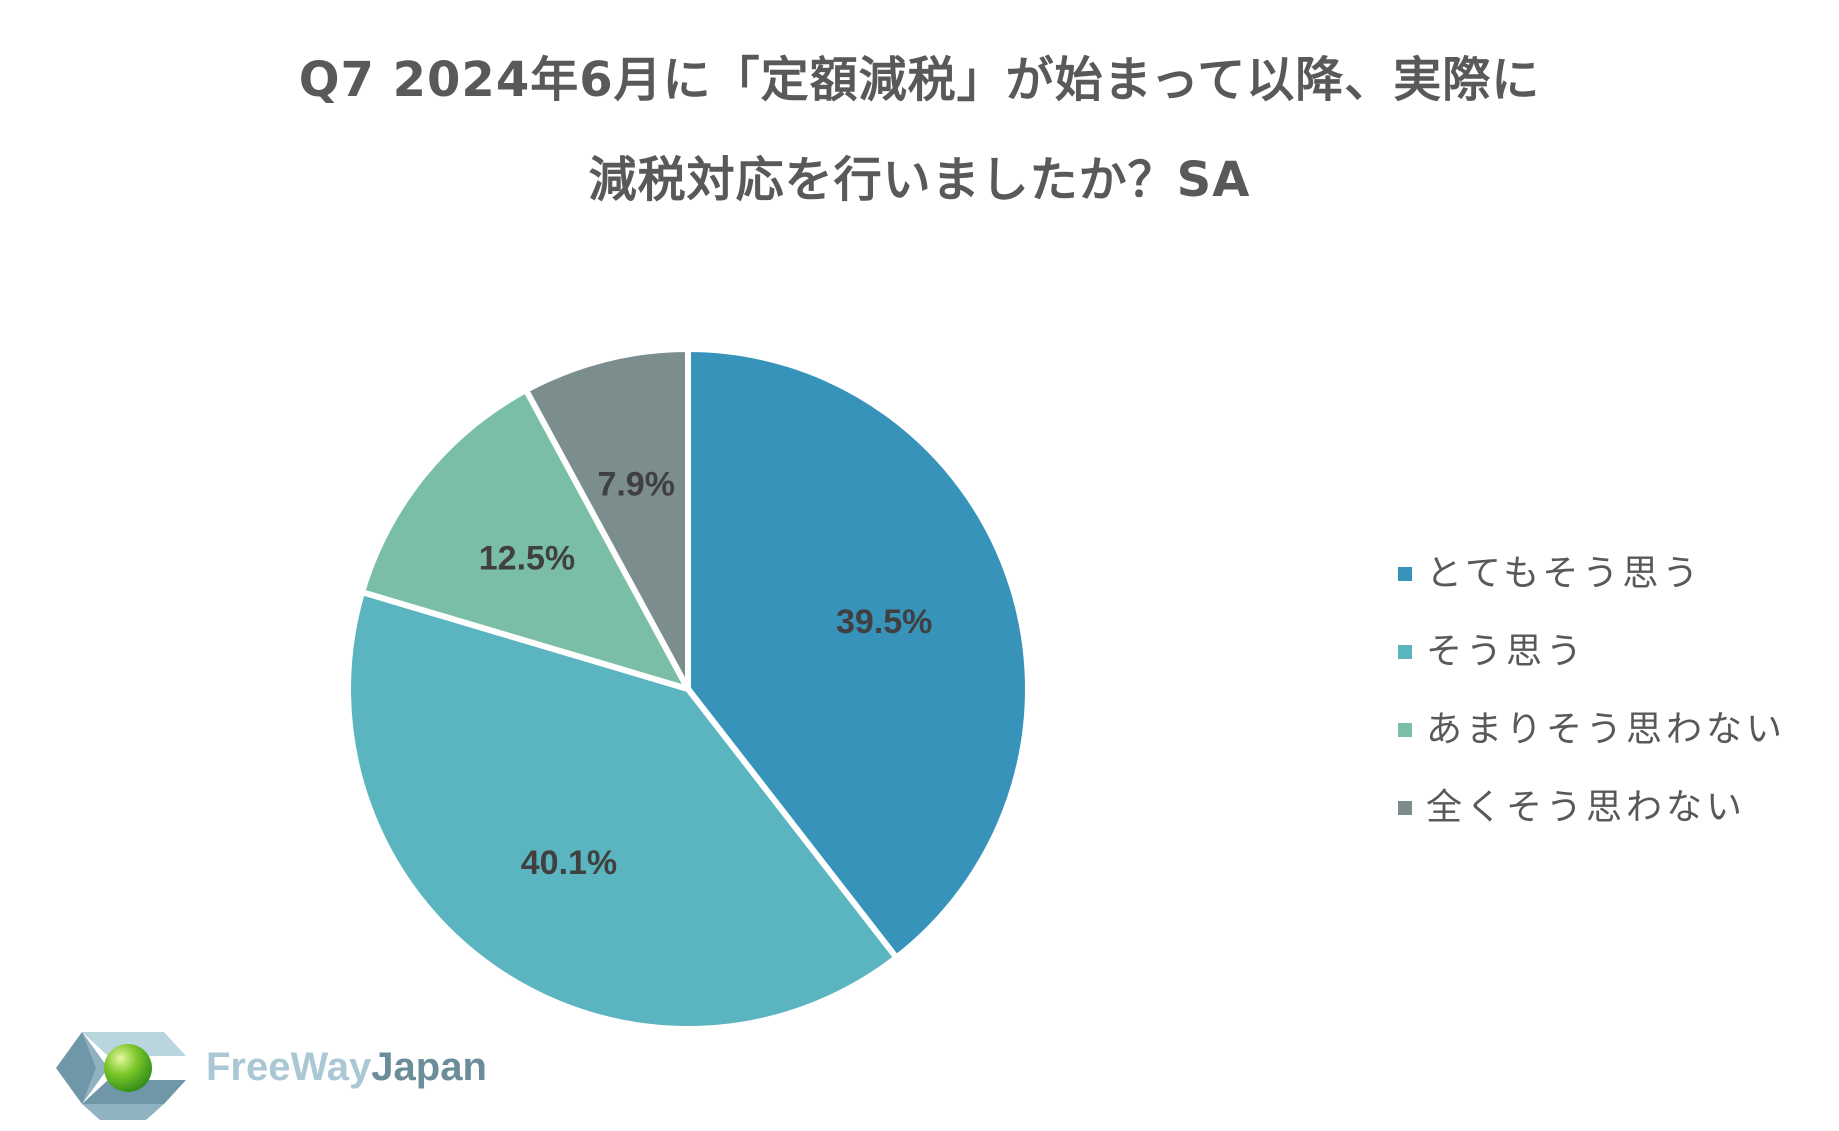 The image size is (1839, 1131). I want to click on legend-item-1: とてもそう思う, so click(1592, 585).